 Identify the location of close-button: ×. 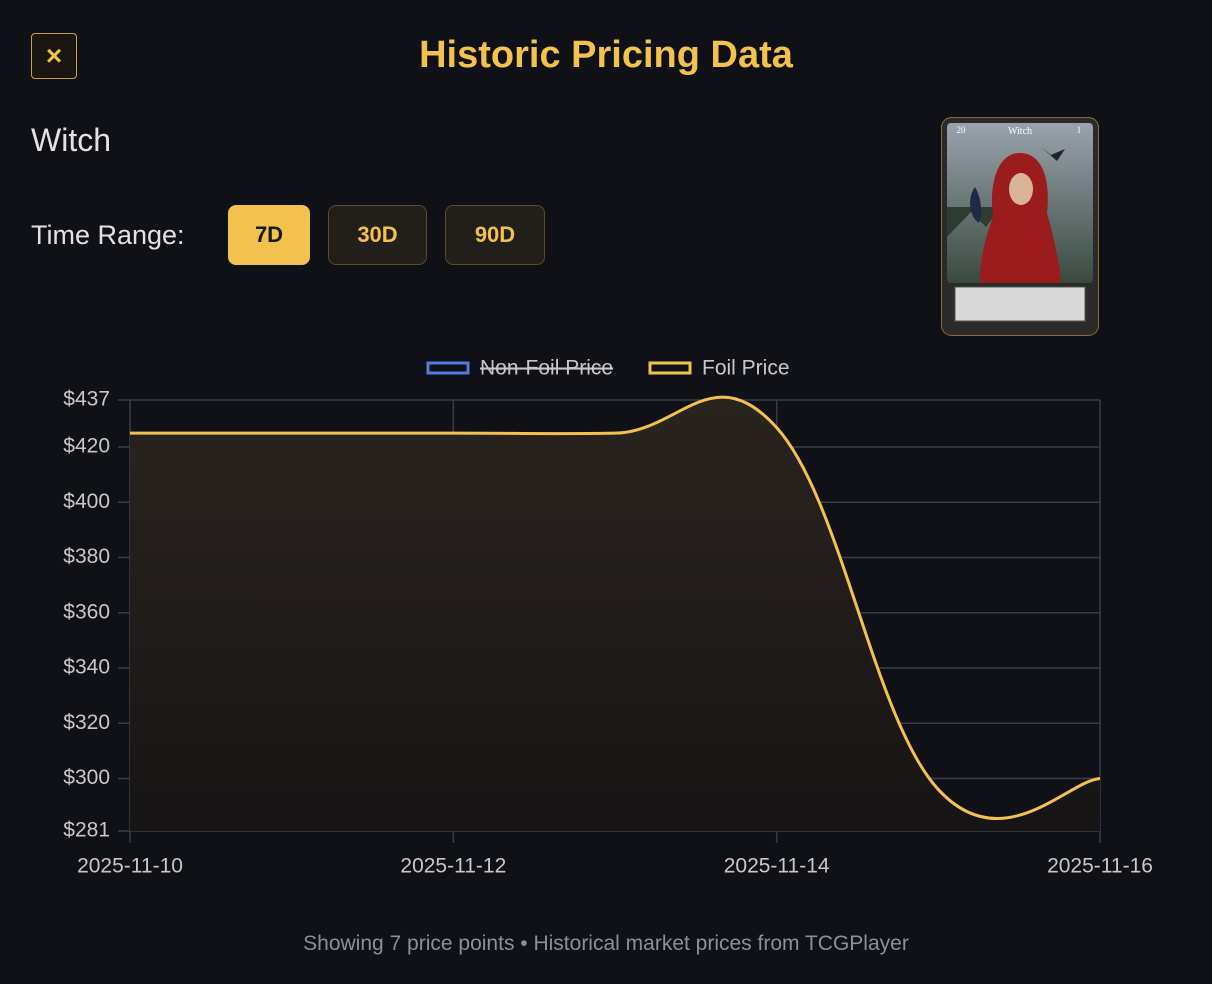
(54, 56).